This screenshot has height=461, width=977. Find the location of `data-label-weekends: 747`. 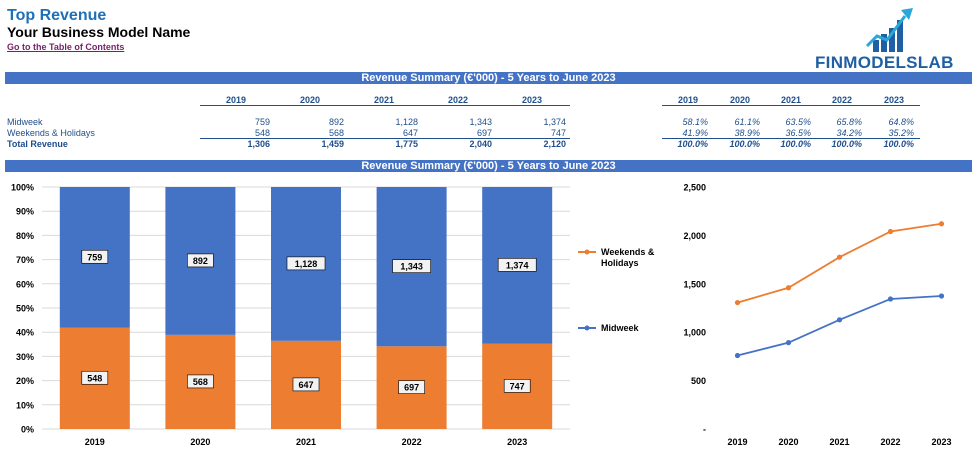

data-label-weekends: 747 is located at coordinates (517, 386).